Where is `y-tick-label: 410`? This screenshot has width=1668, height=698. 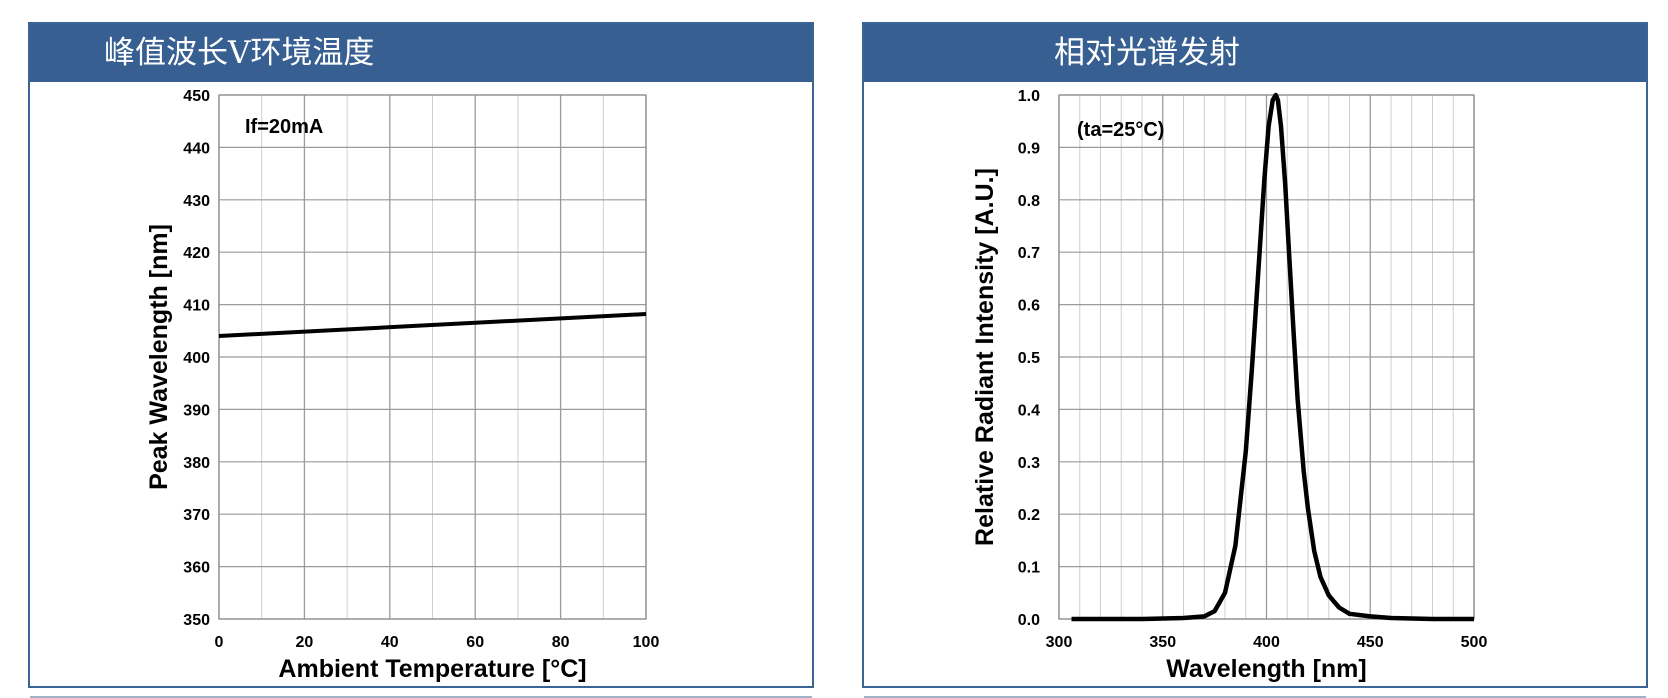 y-tick-label: 410 is located at coordinates (196, 306).